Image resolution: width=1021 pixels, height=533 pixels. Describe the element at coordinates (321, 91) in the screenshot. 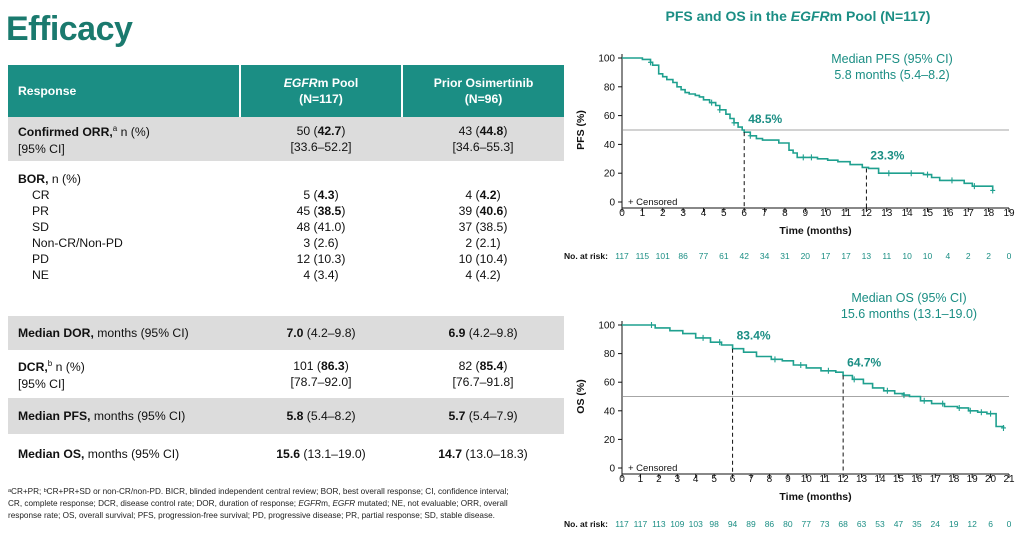

I see `header-egfrm-pool: EGFRm Pool (N=117)` at that location.